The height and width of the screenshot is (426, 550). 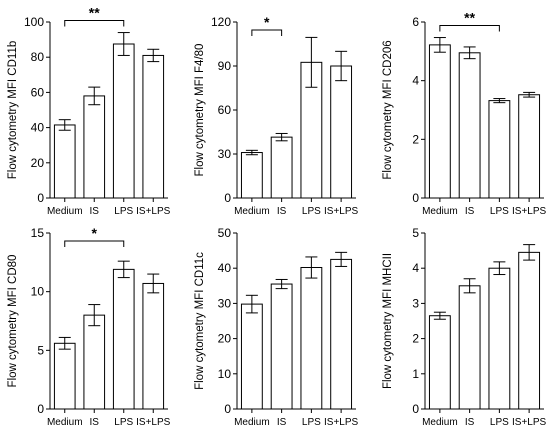 I want to click on y-tick-label: 3, so click(x=415, y=303).